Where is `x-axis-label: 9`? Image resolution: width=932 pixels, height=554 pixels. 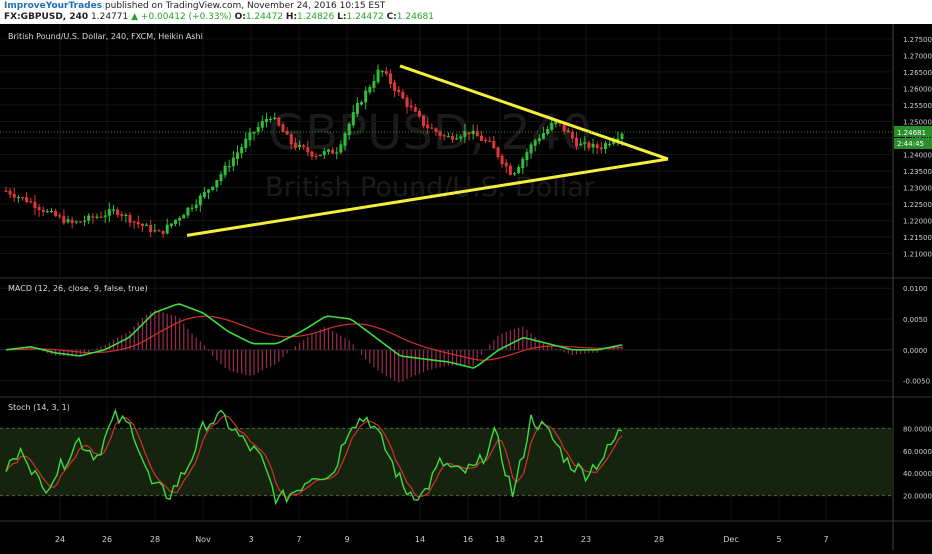 x-axis-label: 9 is located at coordinates (346, 539).